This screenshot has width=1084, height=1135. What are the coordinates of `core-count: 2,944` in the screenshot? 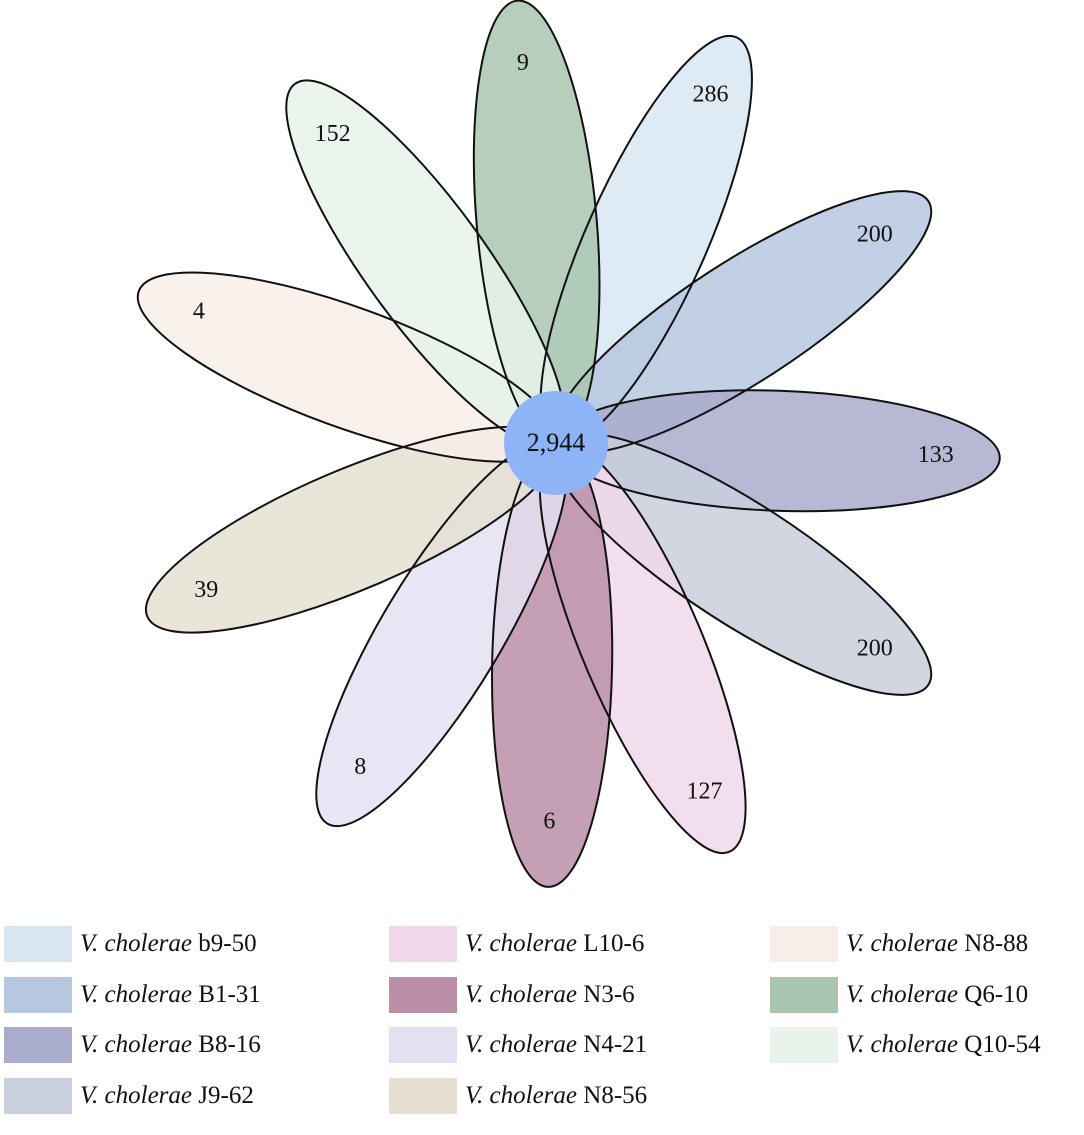 It's located at (556, 442).